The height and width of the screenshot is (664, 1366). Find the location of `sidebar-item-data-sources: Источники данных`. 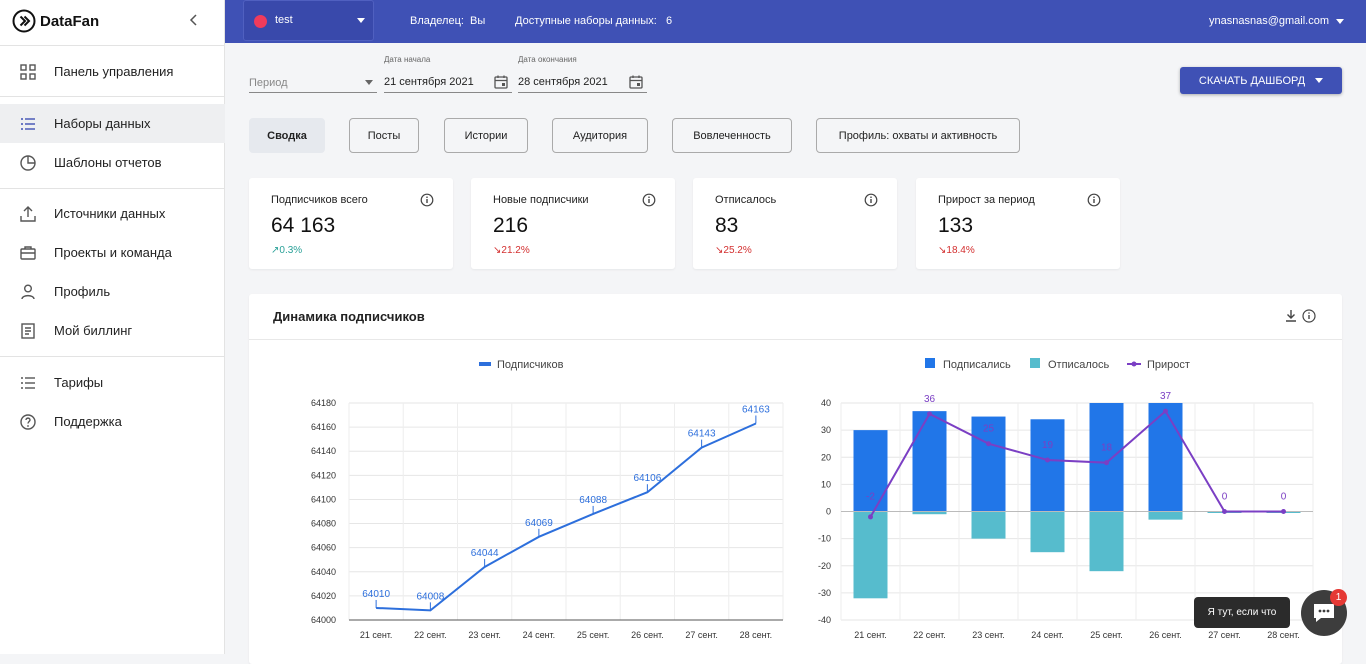

sidebar-item-data-sources: Источники данных is located at coordinates (112, 213).